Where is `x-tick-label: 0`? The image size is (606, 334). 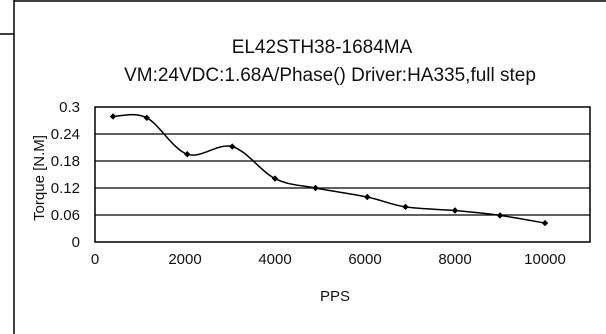
x-tick-label: 0 is located at coordinates (95, 259).